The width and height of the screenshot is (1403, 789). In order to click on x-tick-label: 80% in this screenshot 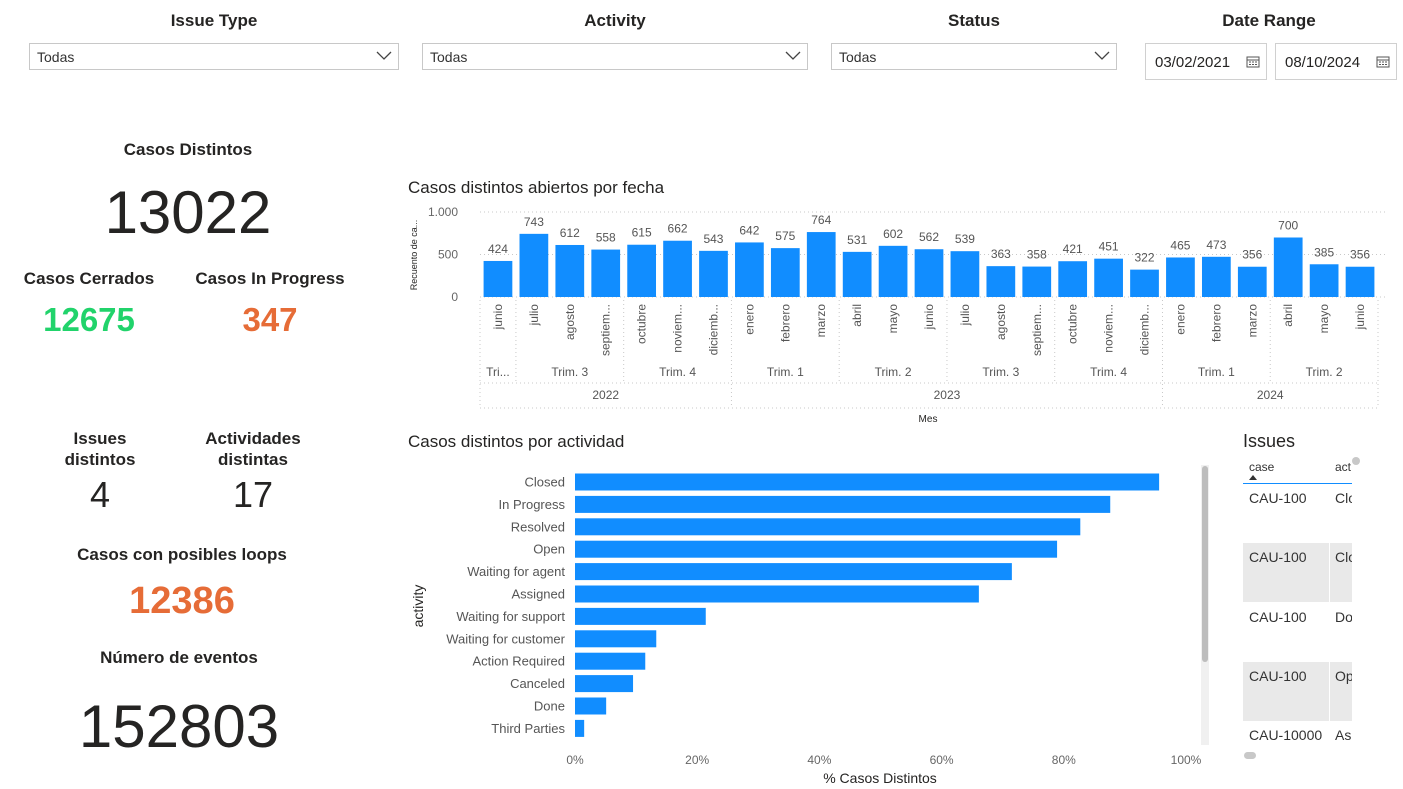, I will do `click(1064, 760)`.